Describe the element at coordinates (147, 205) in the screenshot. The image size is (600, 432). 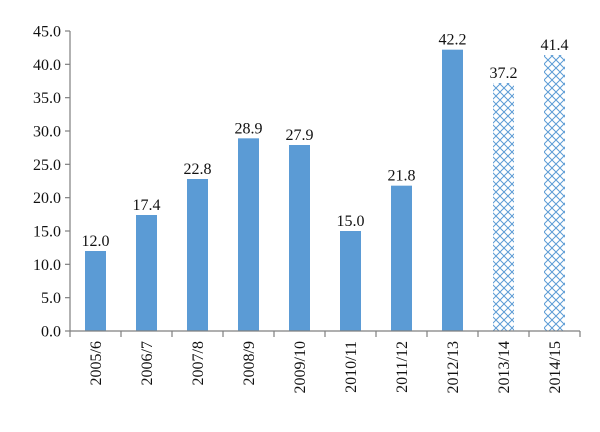
I see `data-label: 17.4` at that location.